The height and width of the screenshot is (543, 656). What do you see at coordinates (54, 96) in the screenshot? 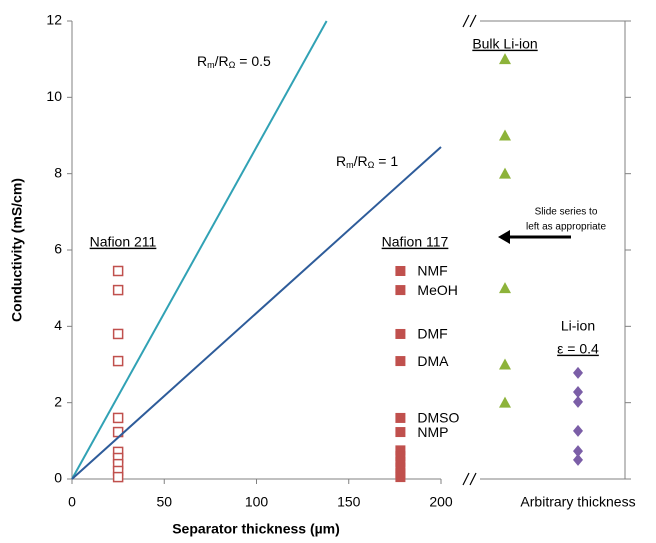
I see `y-tick-label: 10` at bounding box center [54, 96].